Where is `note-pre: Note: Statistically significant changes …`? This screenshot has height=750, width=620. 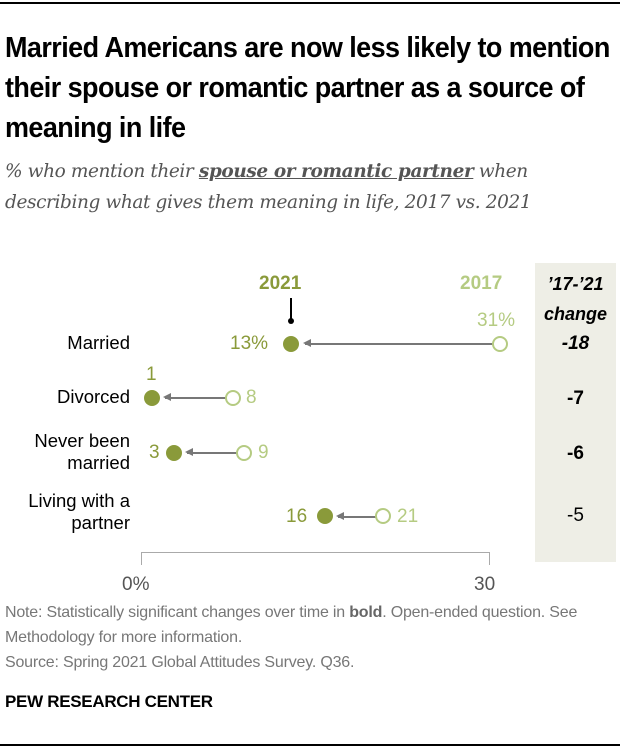 note-pre: Note: Statistically significant changes … is located at coordinates (177, 612).